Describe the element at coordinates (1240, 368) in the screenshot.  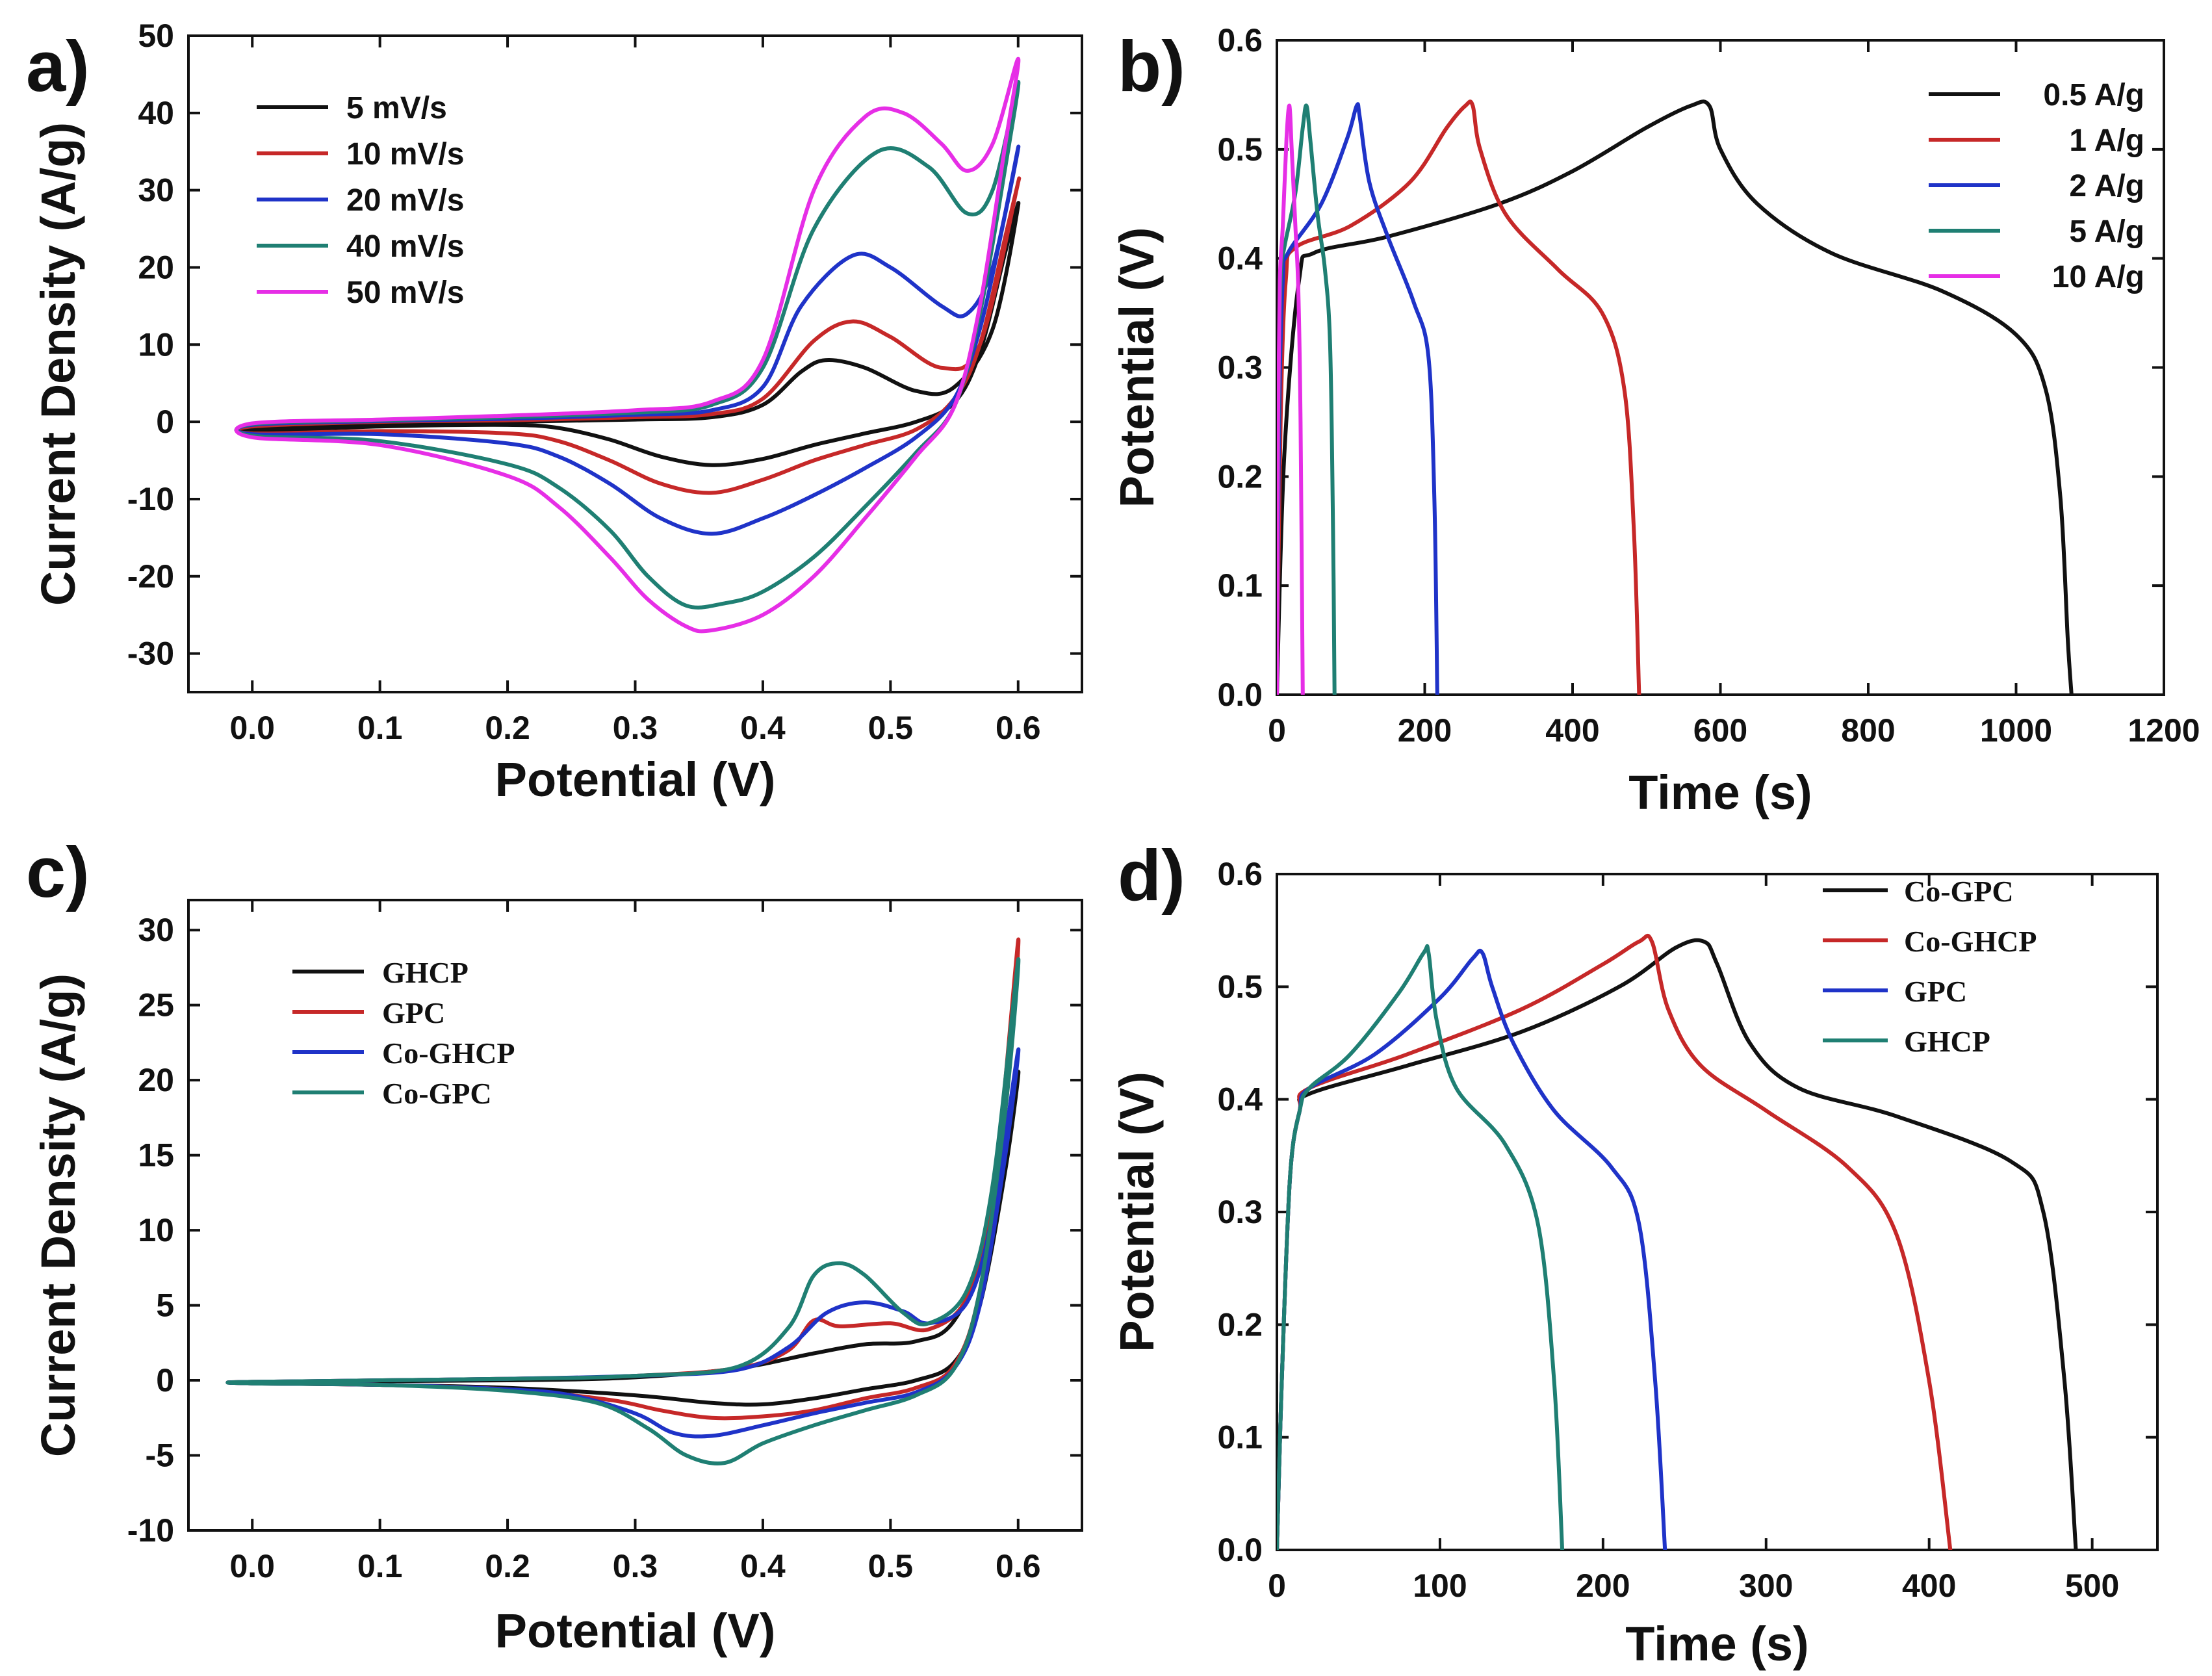
I see `y-tick-label-b: 0.3` at that location.